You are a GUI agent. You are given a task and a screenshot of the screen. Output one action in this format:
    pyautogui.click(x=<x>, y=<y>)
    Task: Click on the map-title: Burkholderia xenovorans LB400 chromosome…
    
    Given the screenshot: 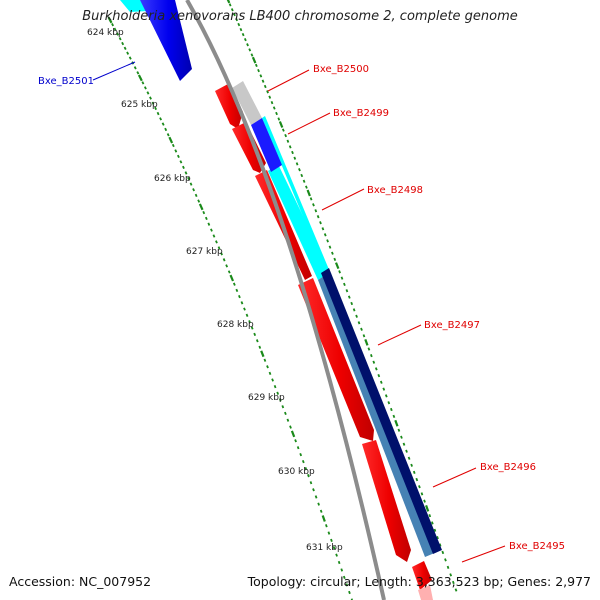 What is the action you would take?
    pyautogui.click(x=300, y=16)
    